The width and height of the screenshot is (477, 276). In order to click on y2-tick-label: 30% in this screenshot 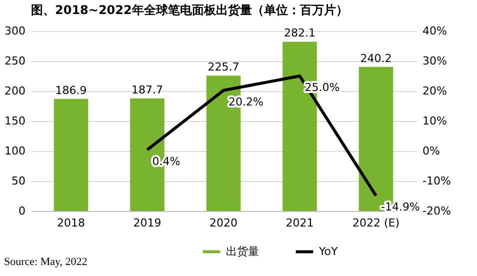, I will do `click(434, 61)`.